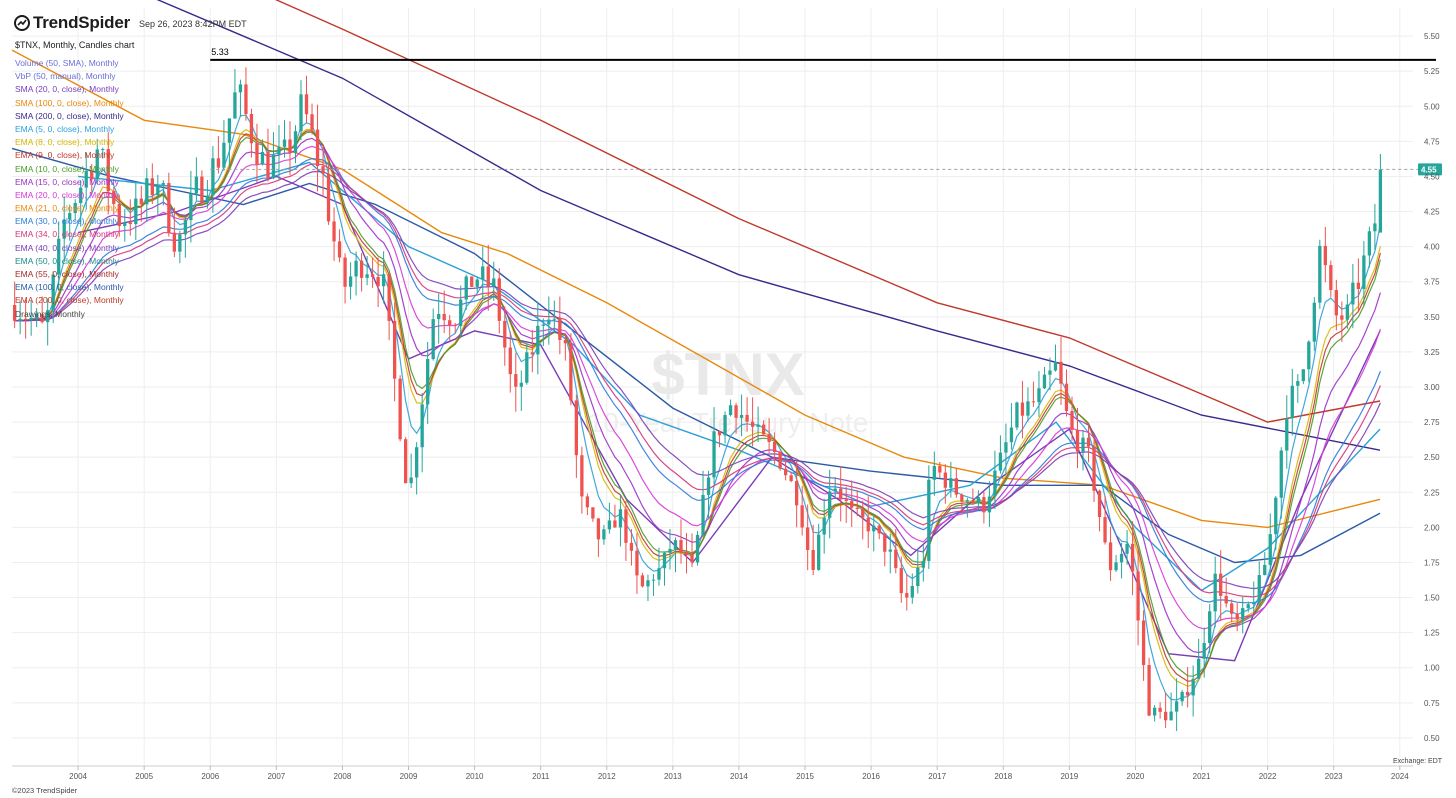 This screenshot has height=798, width=1456. What do you see at coordinates (67, 194) in the screenshot?
I see `legend-item: EMA (20, 0, close), Monthly` at bounding box center [67, 194].